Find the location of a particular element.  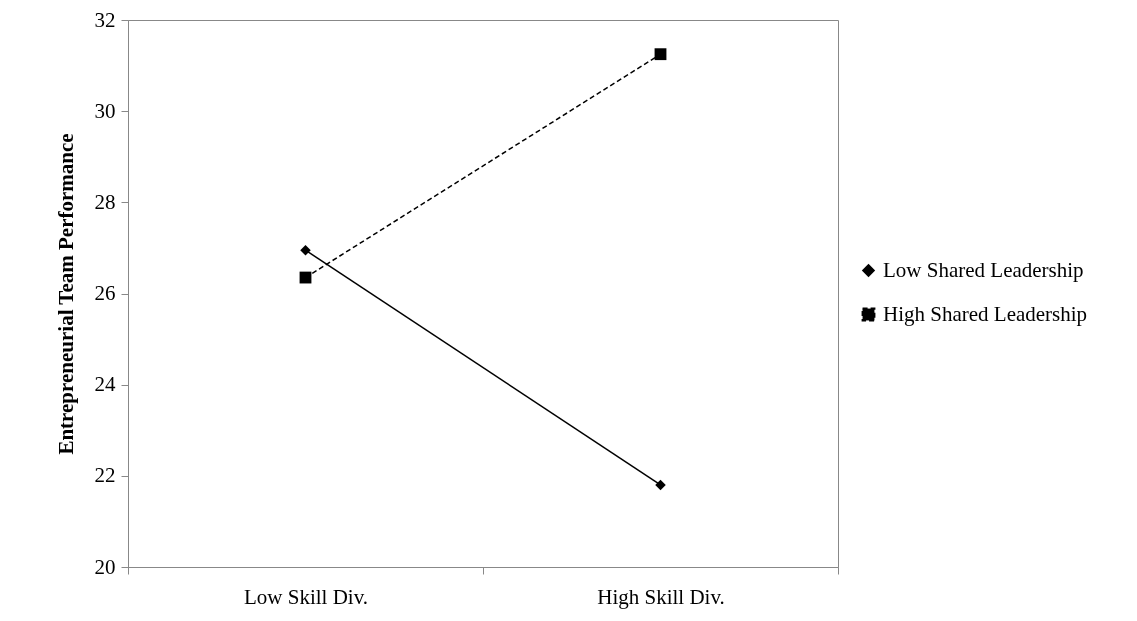

y-tick-label: 24 is located at coordinates (105, 384).